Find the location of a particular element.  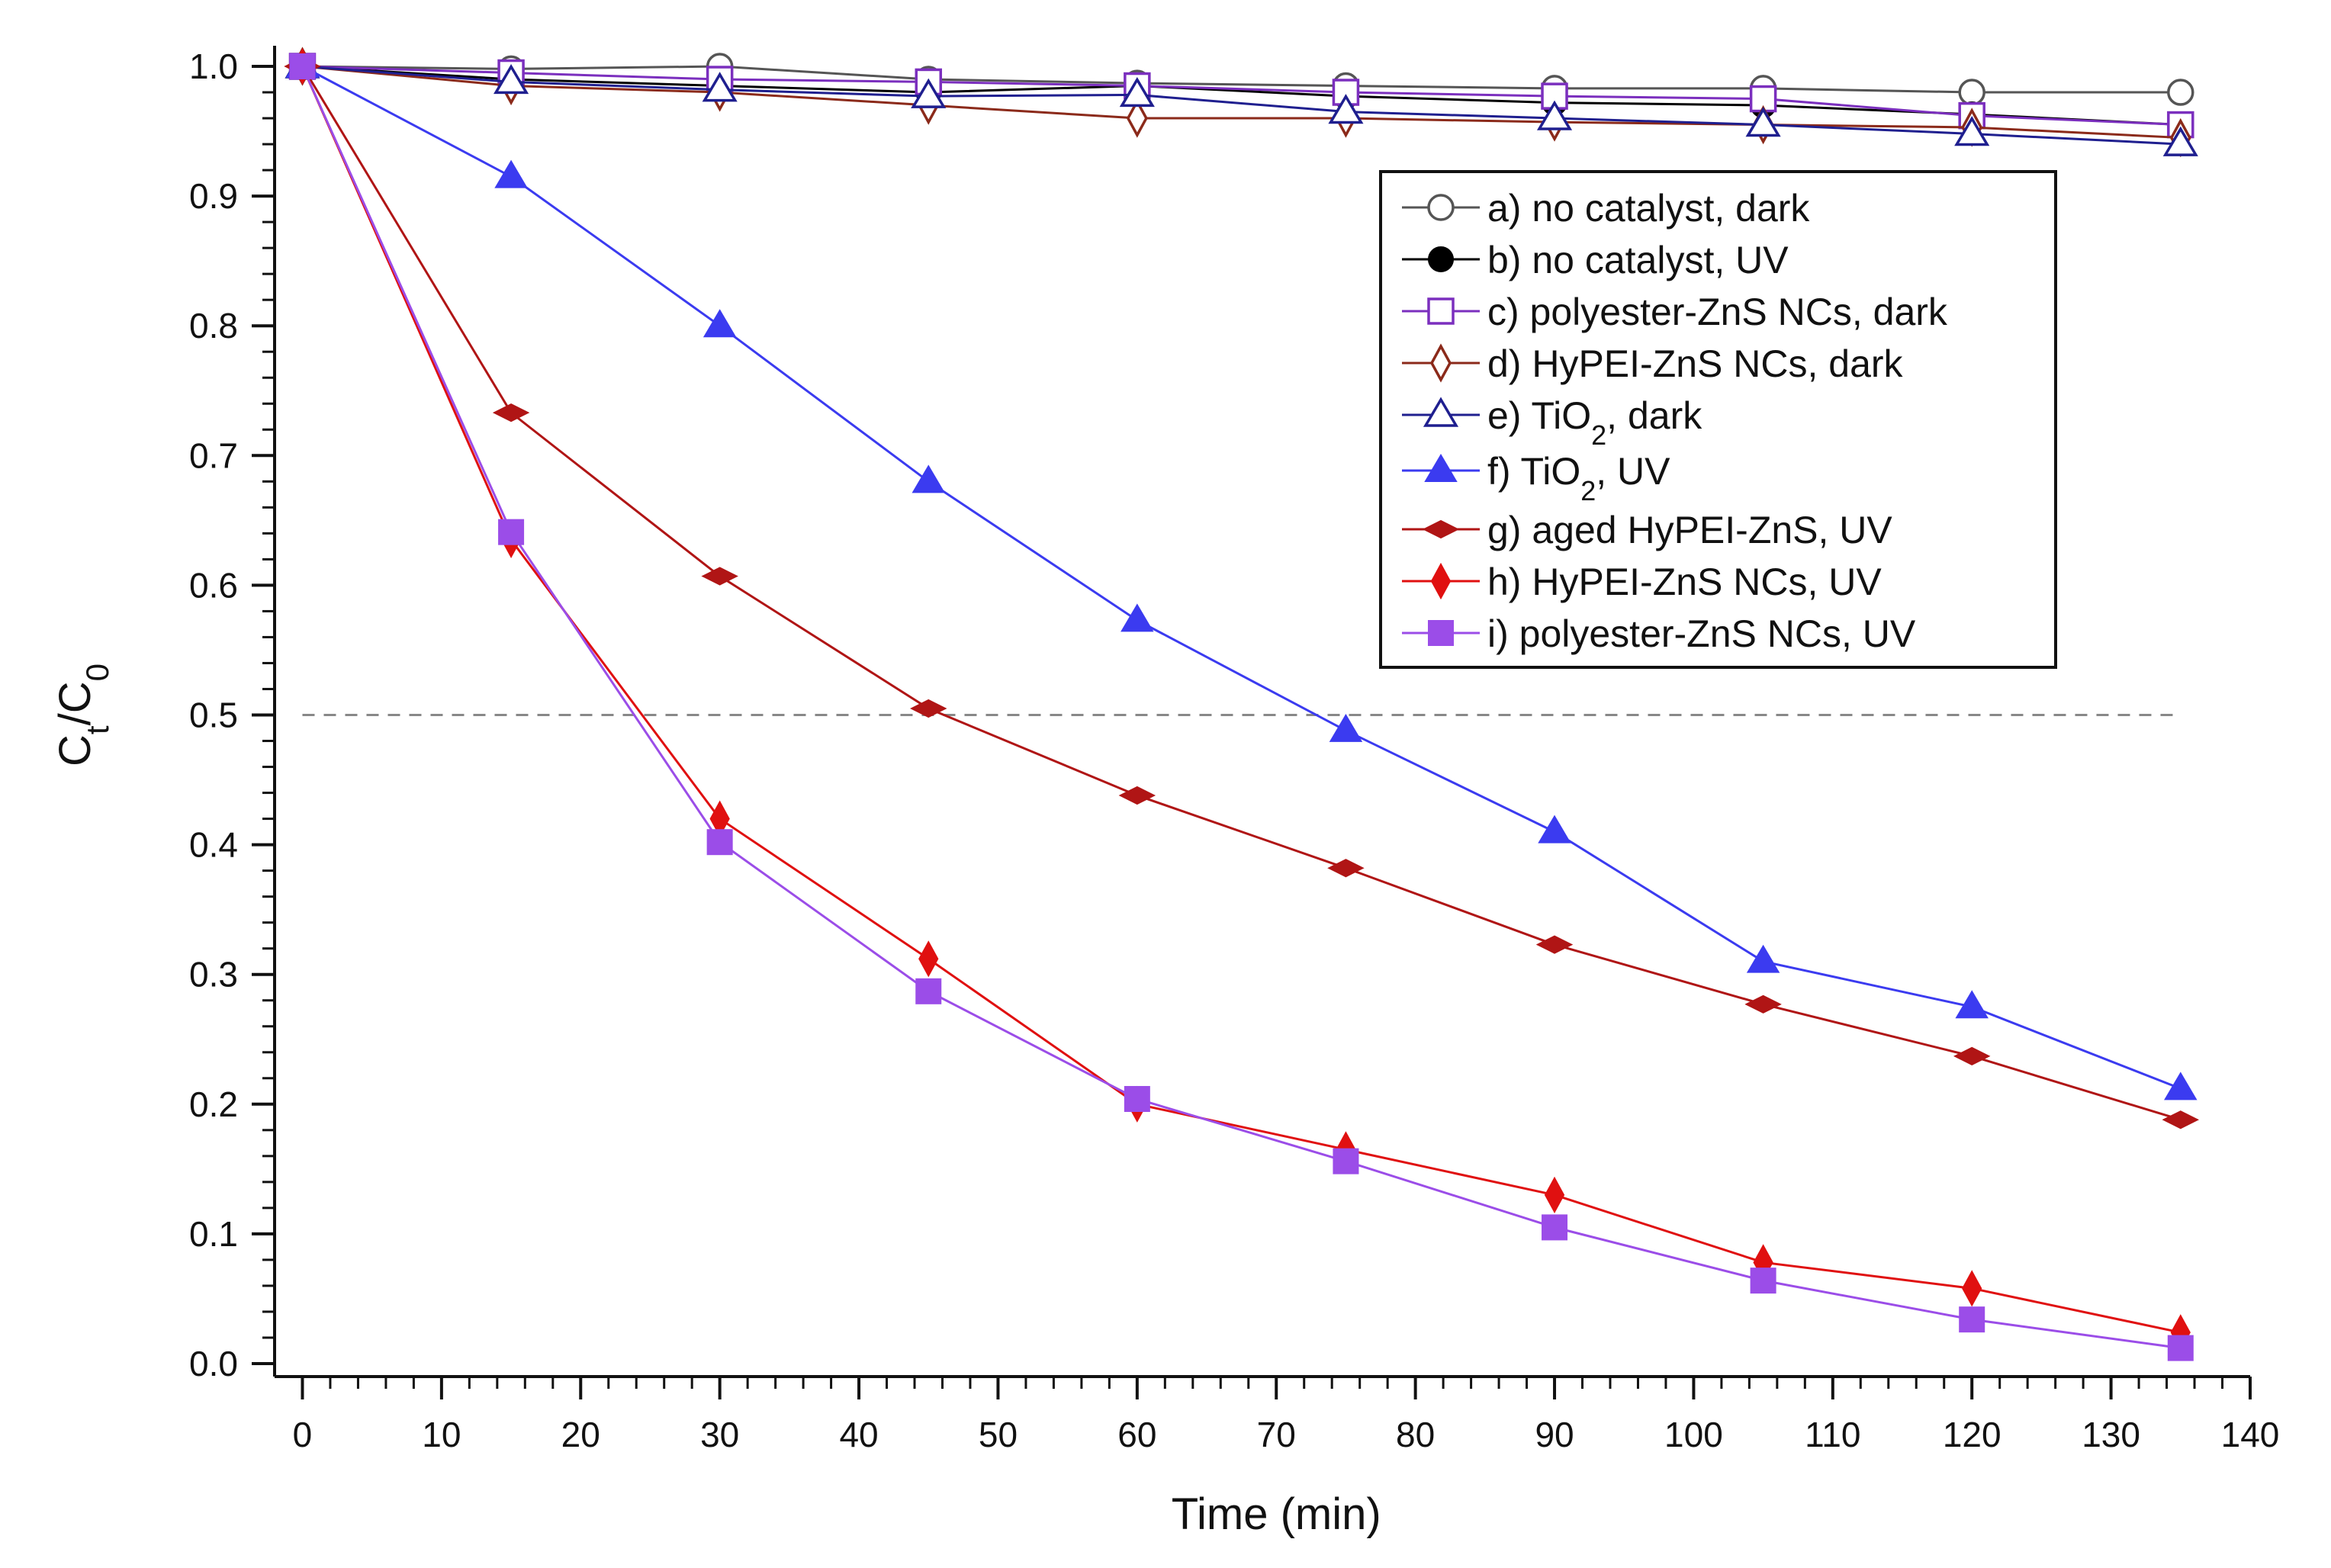

legend-entry: h) HyPEI-ZnS NCs, UV is located at coordinates (1642, 582).